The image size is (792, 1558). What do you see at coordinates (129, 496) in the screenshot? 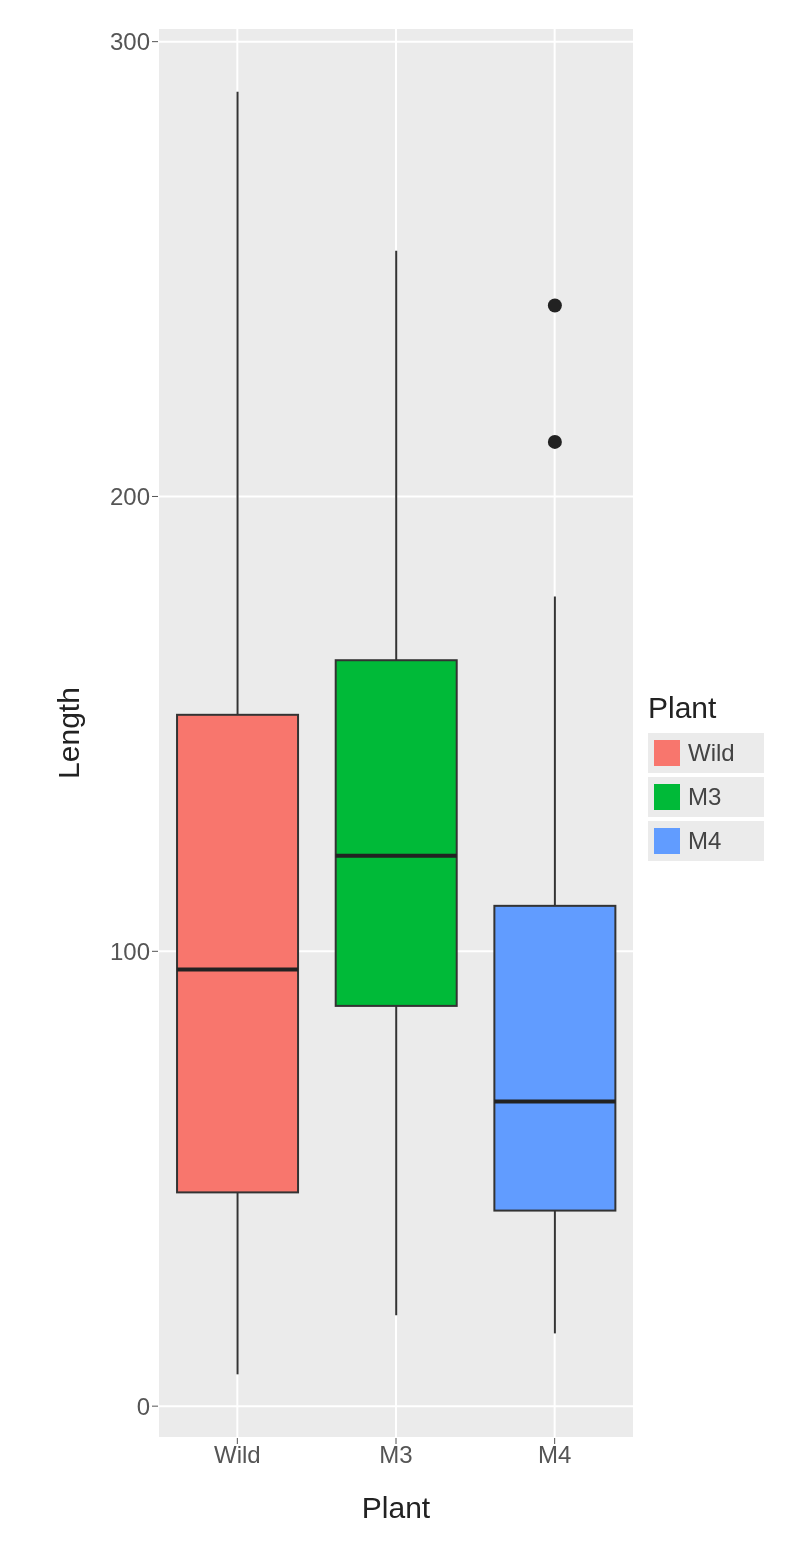
I see `y-tick-label: 200` at bounding box center [129, 496].